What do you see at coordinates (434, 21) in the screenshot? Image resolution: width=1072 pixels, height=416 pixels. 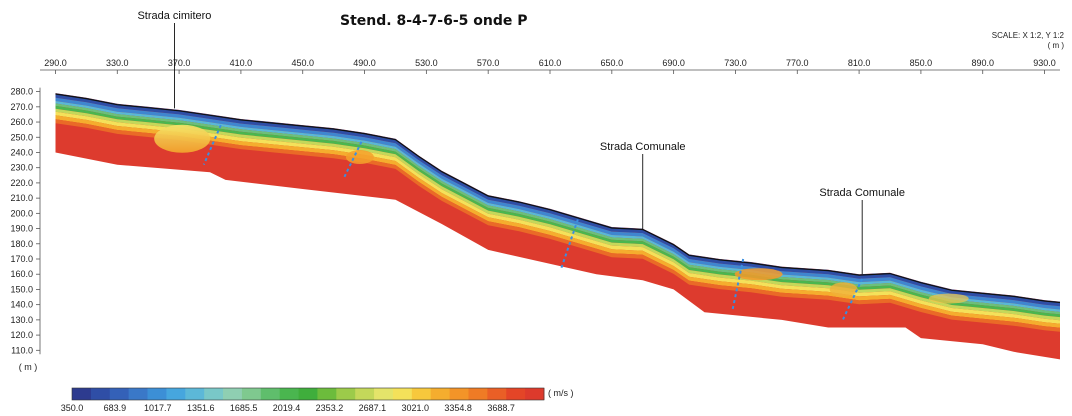 I see `chart-title: Stend. 8-4-7-6-5 onde P` at bounding box center [434, 21].